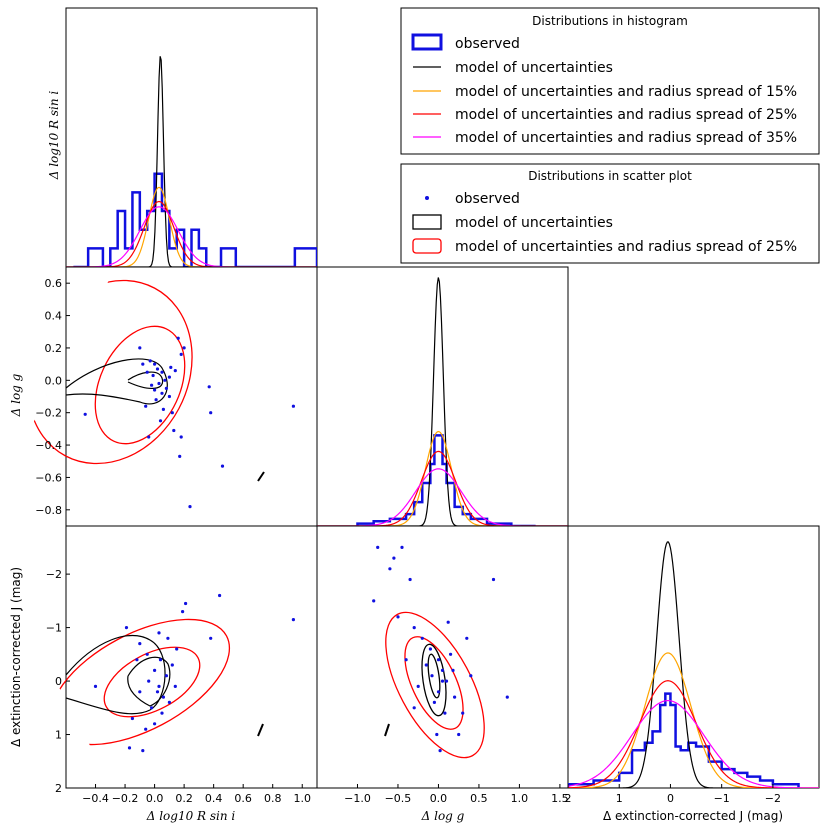 The width and height of the screenshot is (830, 830). I want to click on y-tick-label: 0.4, so click(54, 316).